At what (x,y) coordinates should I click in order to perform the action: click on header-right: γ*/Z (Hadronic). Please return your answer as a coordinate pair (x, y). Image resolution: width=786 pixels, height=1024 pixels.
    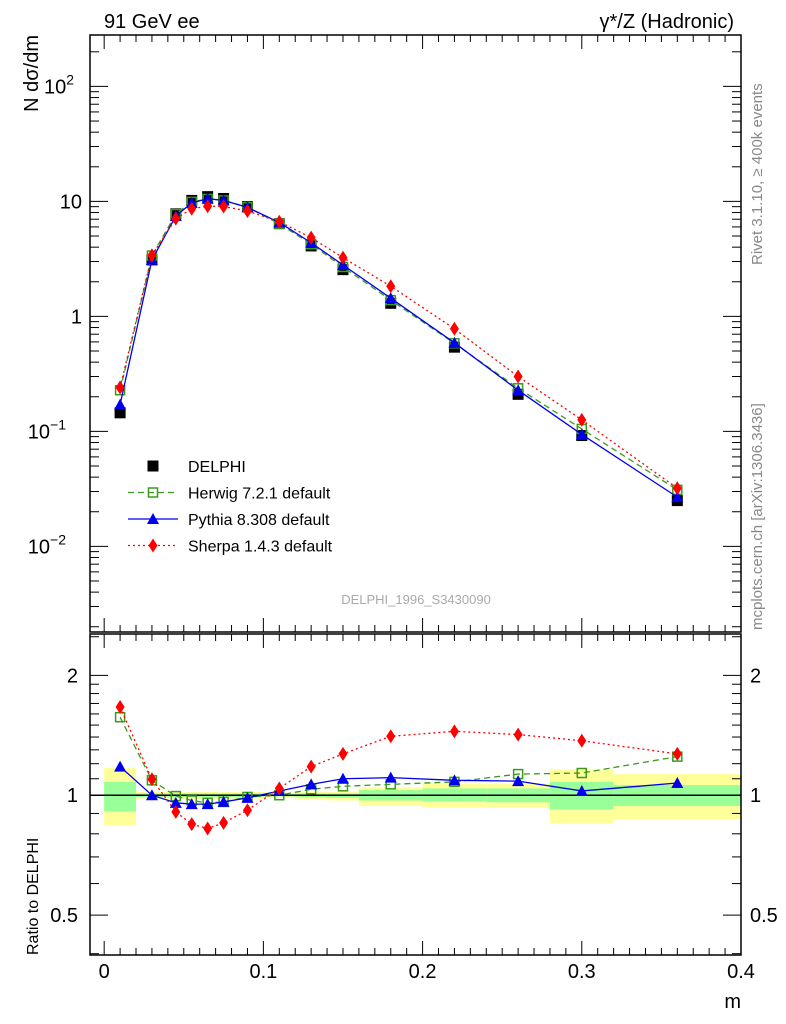
    Looking at the image, I should click on (667, 22).